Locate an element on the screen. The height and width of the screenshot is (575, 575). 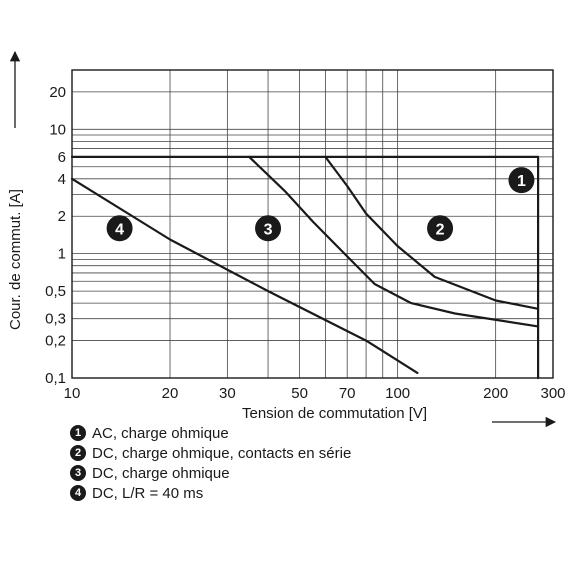
marker-number: 4 is located at coordinates (119, 229).